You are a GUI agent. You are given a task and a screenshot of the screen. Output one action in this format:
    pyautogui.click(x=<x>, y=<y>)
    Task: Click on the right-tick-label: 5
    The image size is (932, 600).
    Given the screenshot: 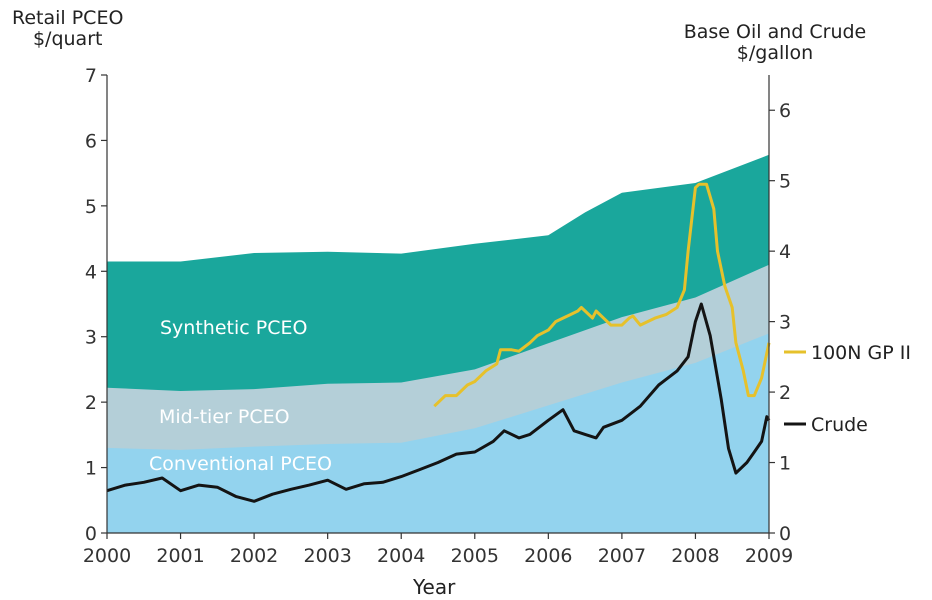 What is the action you would take?
    pyautogui.click(x=785, y=182)
    